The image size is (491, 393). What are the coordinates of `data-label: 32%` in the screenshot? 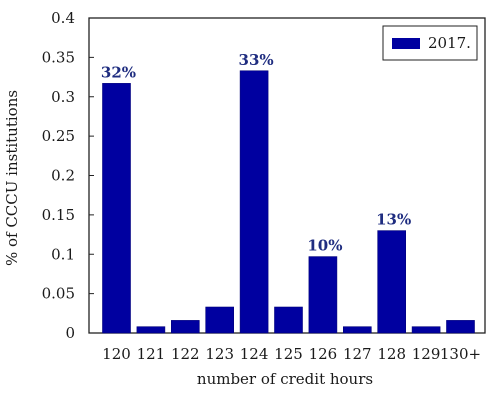 It's located at (118, 72).